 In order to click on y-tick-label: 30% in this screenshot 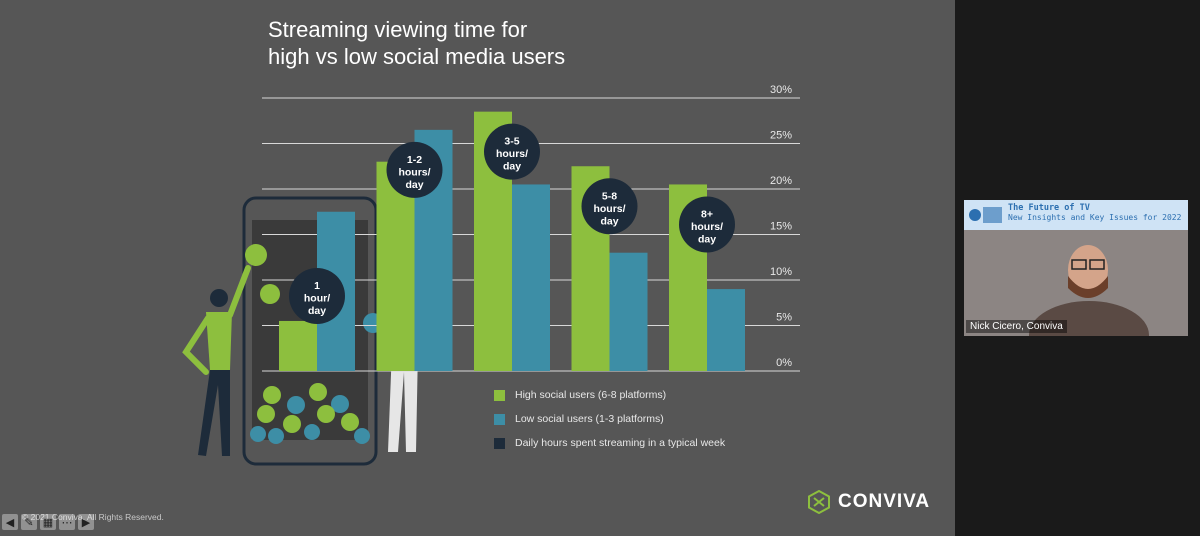, I will do `click(781, 90)`.